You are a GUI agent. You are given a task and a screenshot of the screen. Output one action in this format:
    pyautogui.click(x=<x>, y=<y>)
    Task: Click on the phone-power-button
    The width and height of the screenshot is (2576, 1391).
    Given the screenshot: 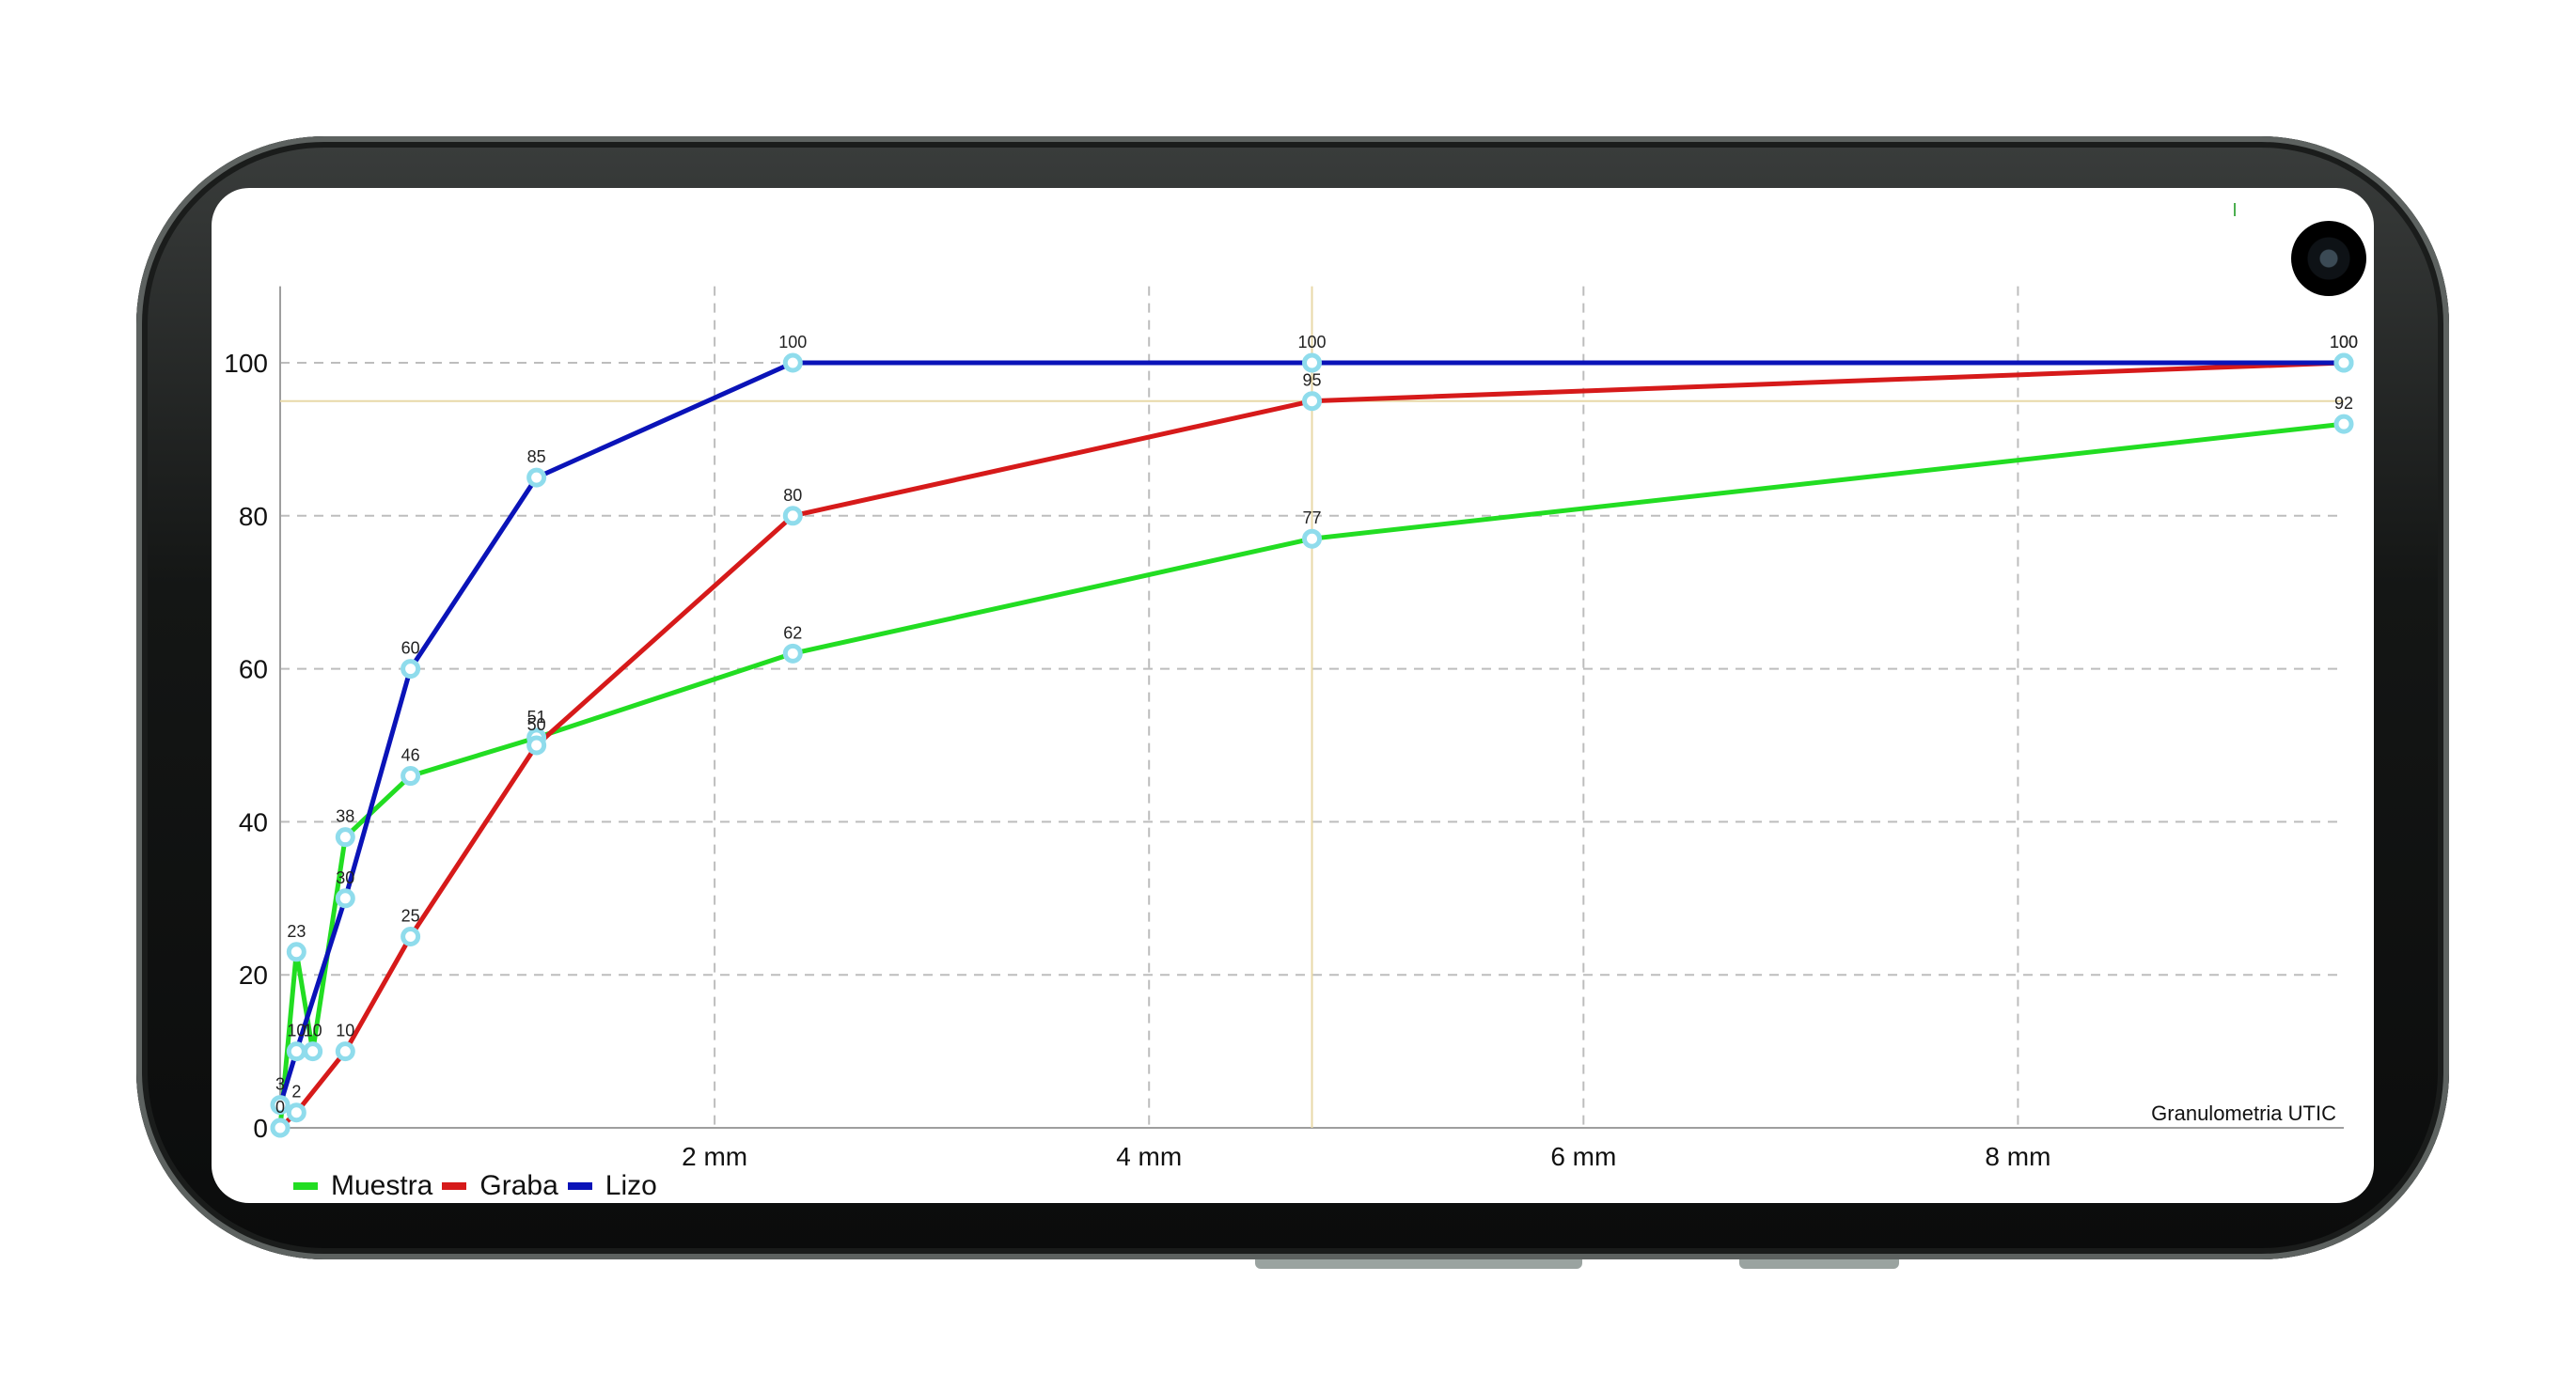 What is the action you would take?
    pyautogui.click(x=1819, y=1264)
    